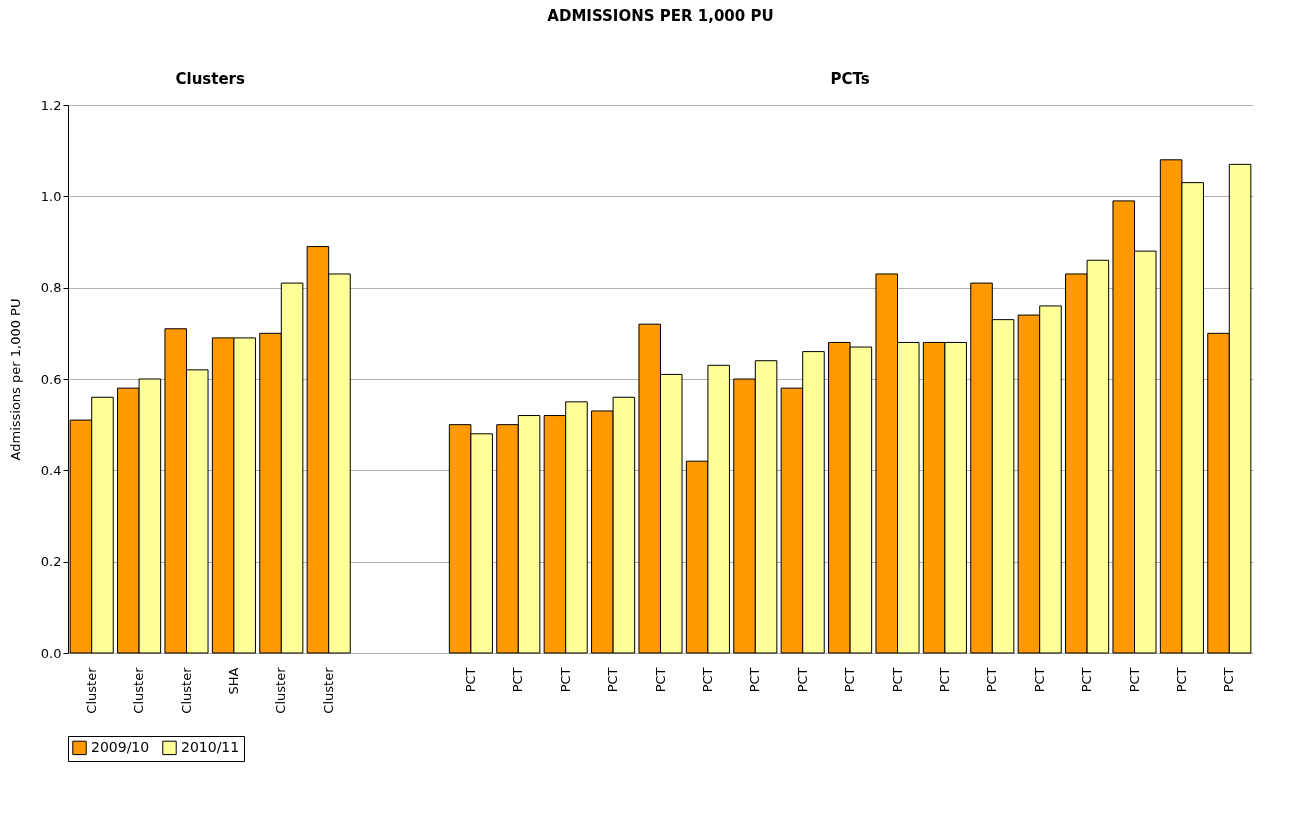 This screenshot has width=1303, height=823. What do you see at coordinates (51, 470) in the screenshot?
I see `y-tick-label: 0.4` at bounding box center [51, 470].